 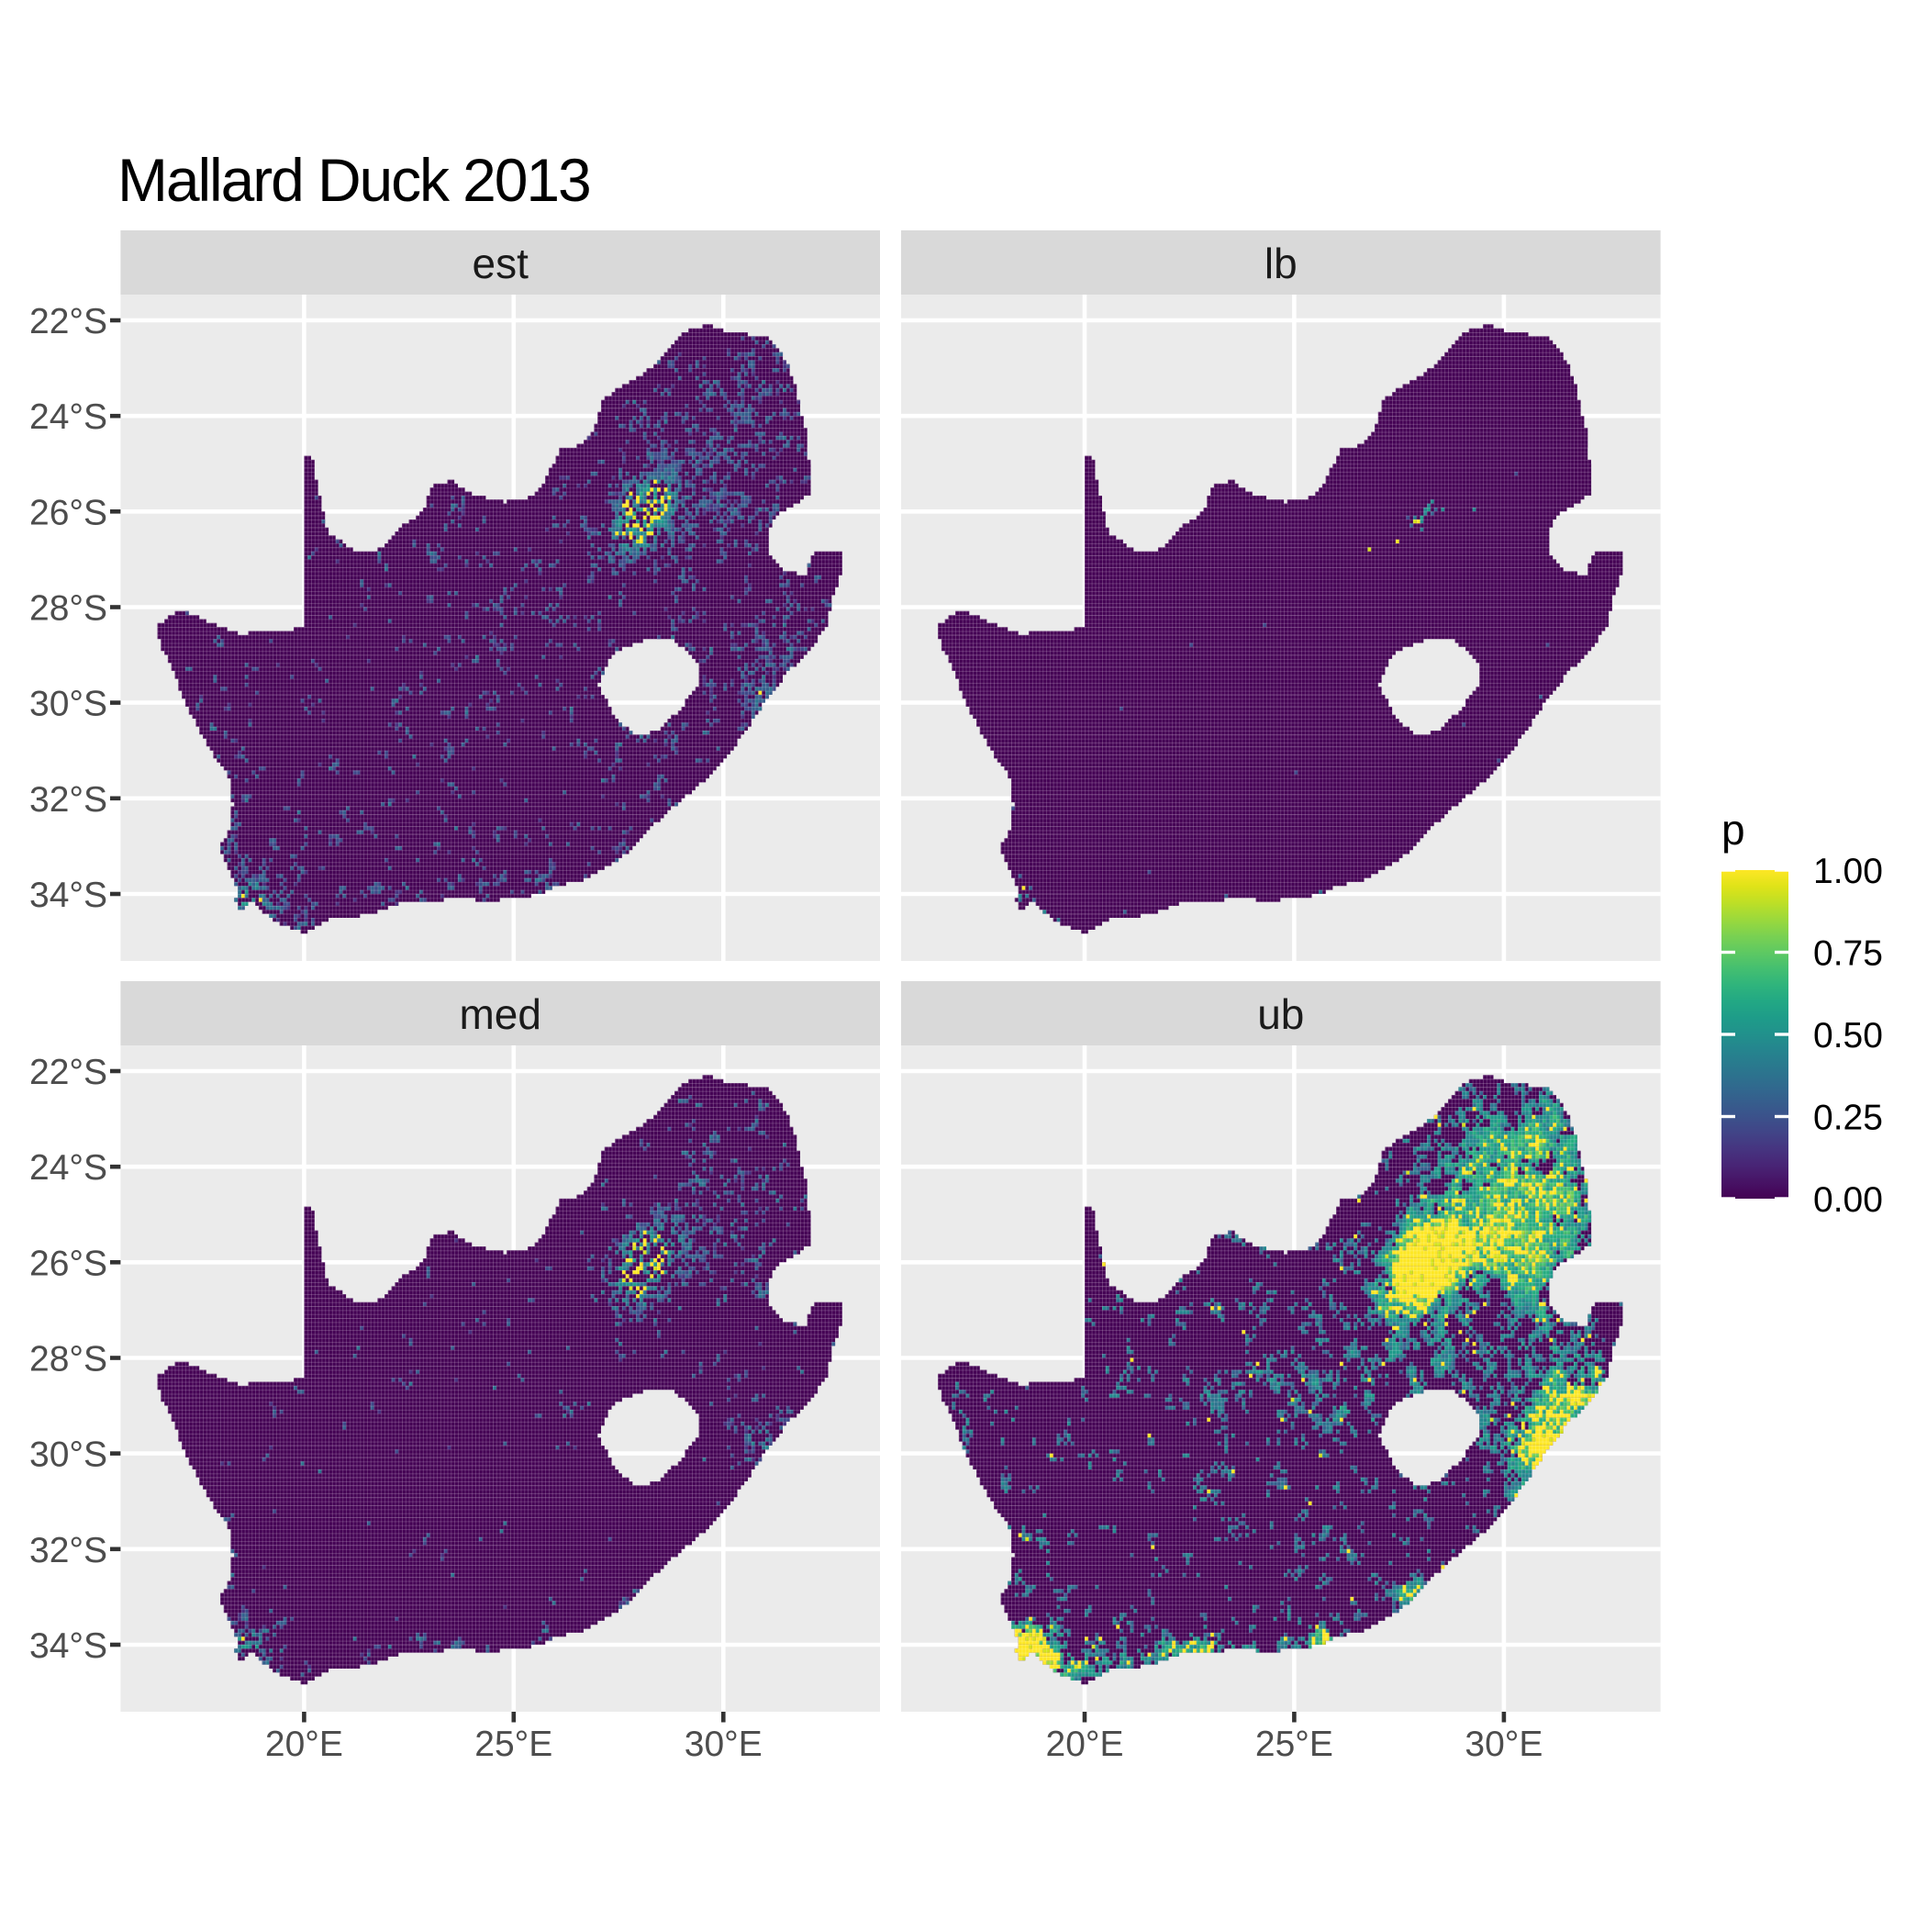 What do you see at coordinates (1280, 1014) in the screenshot?
I see `svg-text: ub` at bounding box center [1280, 1014].